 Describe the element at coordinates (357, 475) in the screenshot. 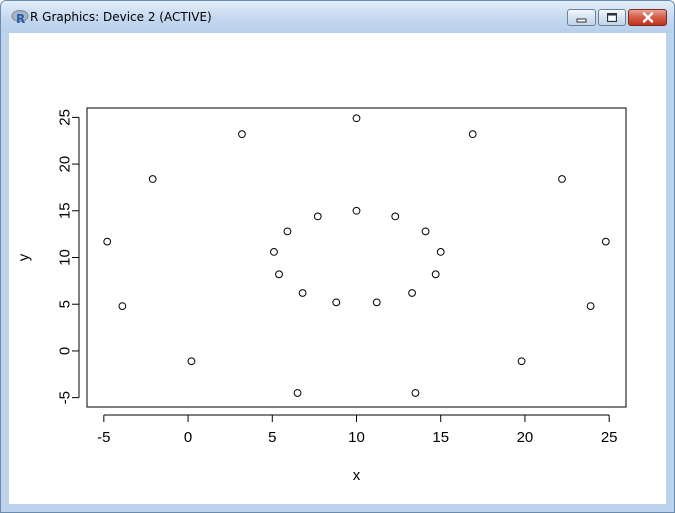

I see `x-axis-label: x` at that location.